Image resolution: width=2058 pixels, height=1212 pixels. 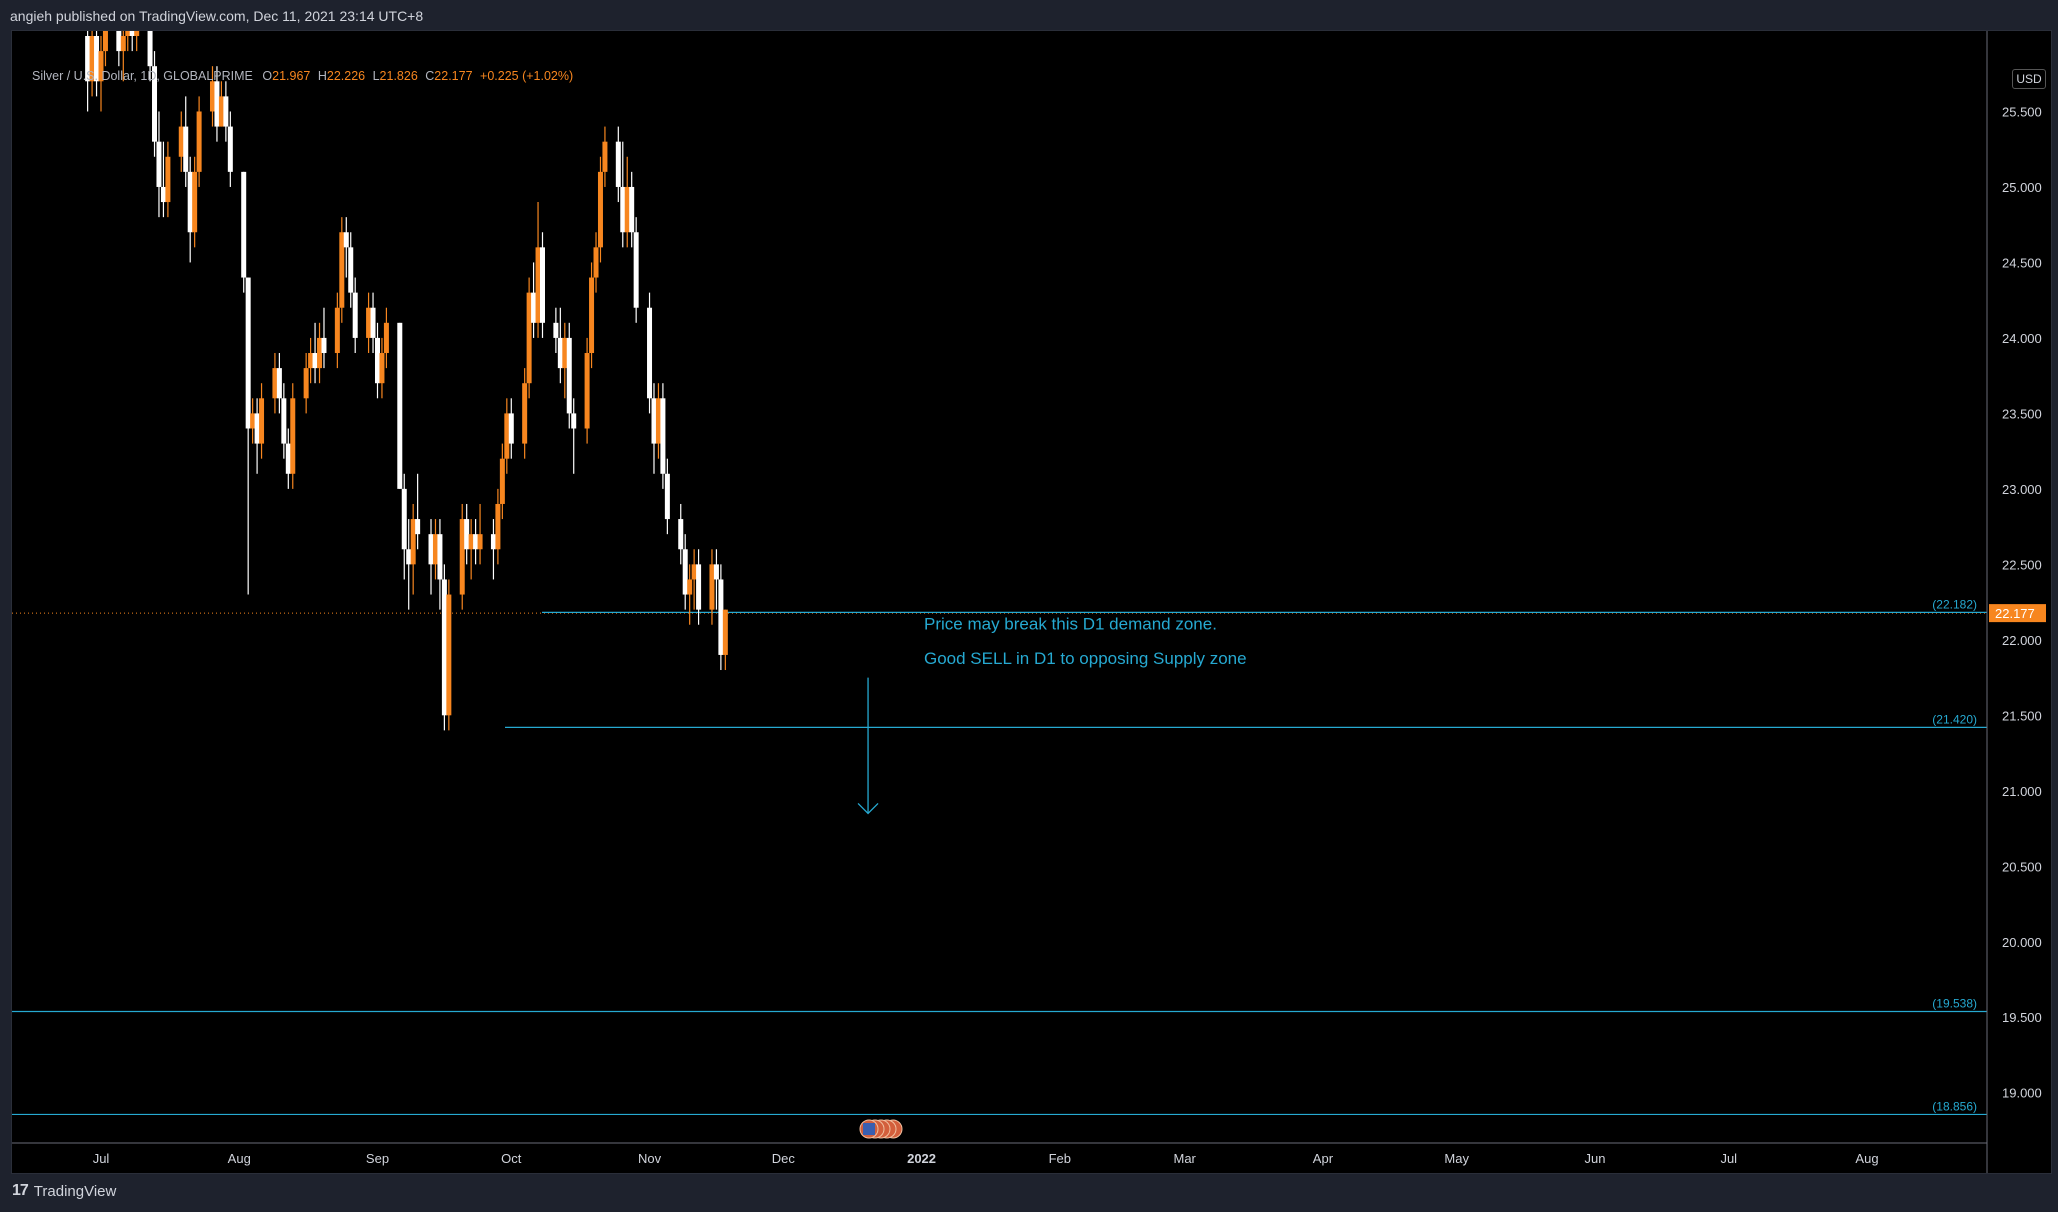 What do you see at coordinates (2022, 338) in the screenshot?
I see `price-tick-label: 24.000` at bounding box center [2022, 338].